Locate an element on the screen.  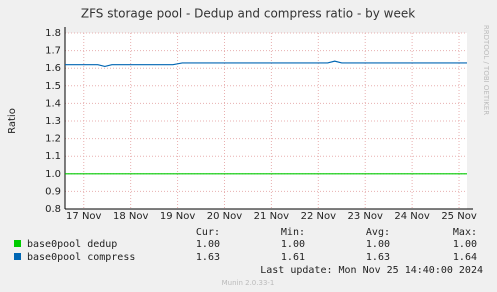
x-tick-label: 24 Nov is located at coordinates (412, 216).